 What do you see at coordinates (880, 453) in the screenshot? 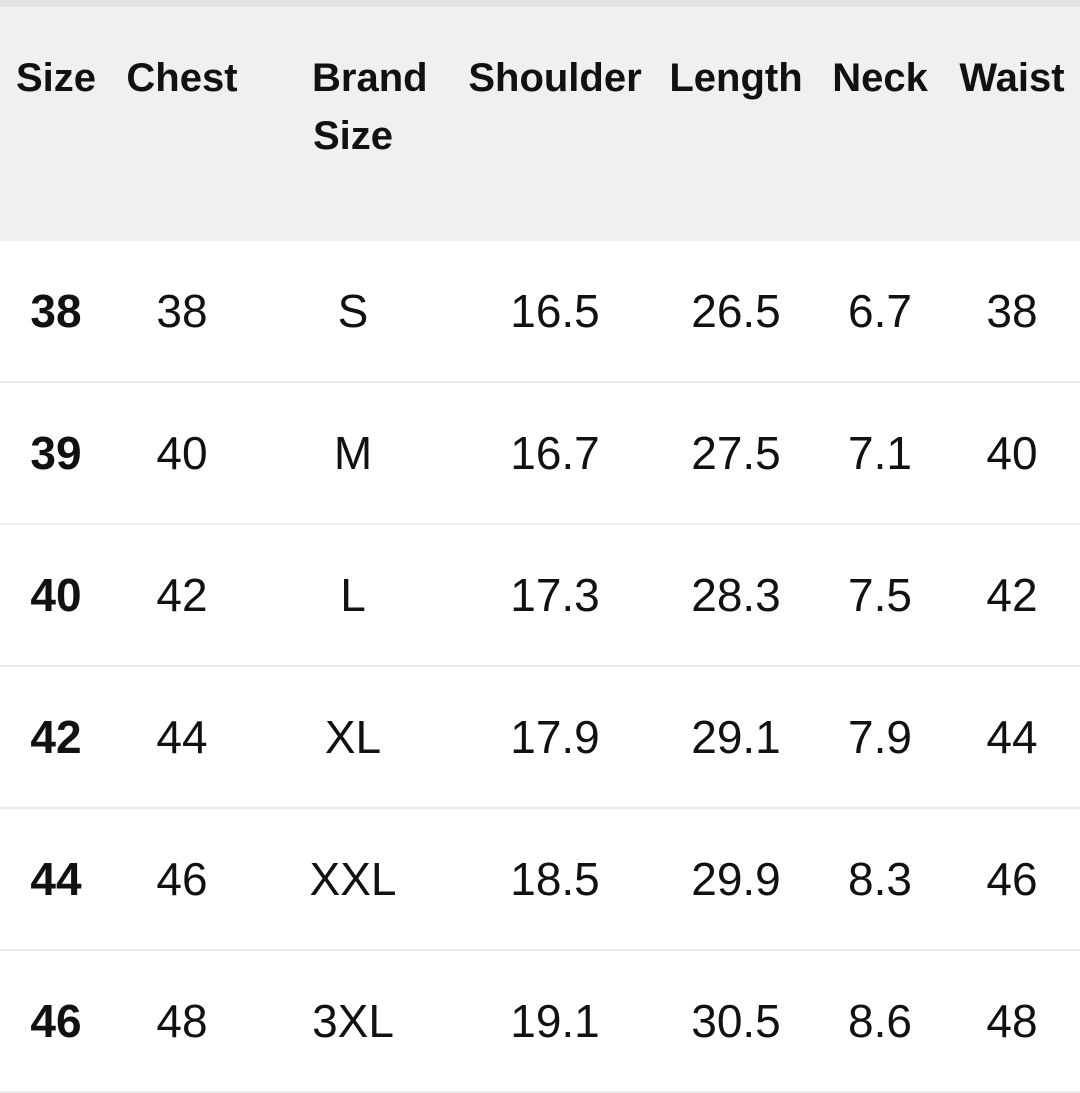
I see `cell-neck: 7.1` at bounding box center [880, 453].